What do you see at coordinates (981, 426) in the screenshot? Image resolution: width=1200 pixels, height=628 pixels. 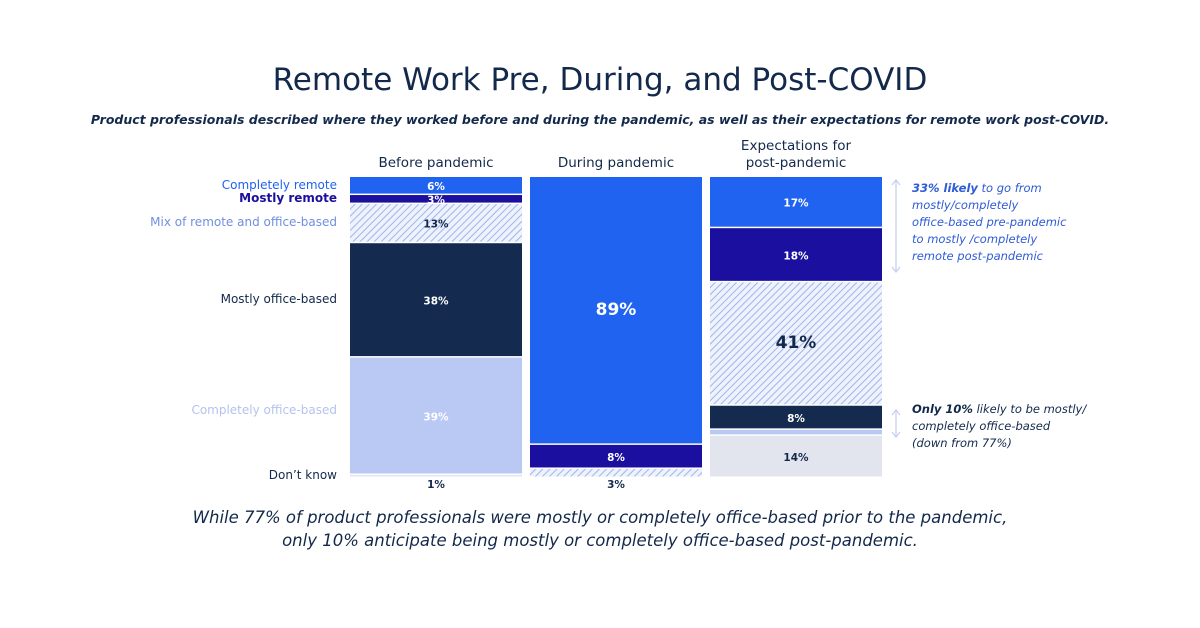 I see `annotation-text: completely office-based` at bounding box center [981, 426].